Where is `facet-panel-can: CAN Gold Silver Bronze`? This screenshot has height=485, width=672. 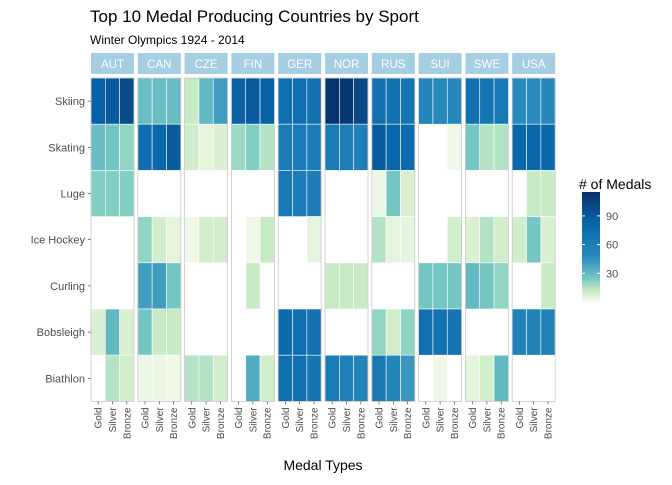 facet-panel-can: CAN Gold Silver Bronze is located at coordinates (159, 246).